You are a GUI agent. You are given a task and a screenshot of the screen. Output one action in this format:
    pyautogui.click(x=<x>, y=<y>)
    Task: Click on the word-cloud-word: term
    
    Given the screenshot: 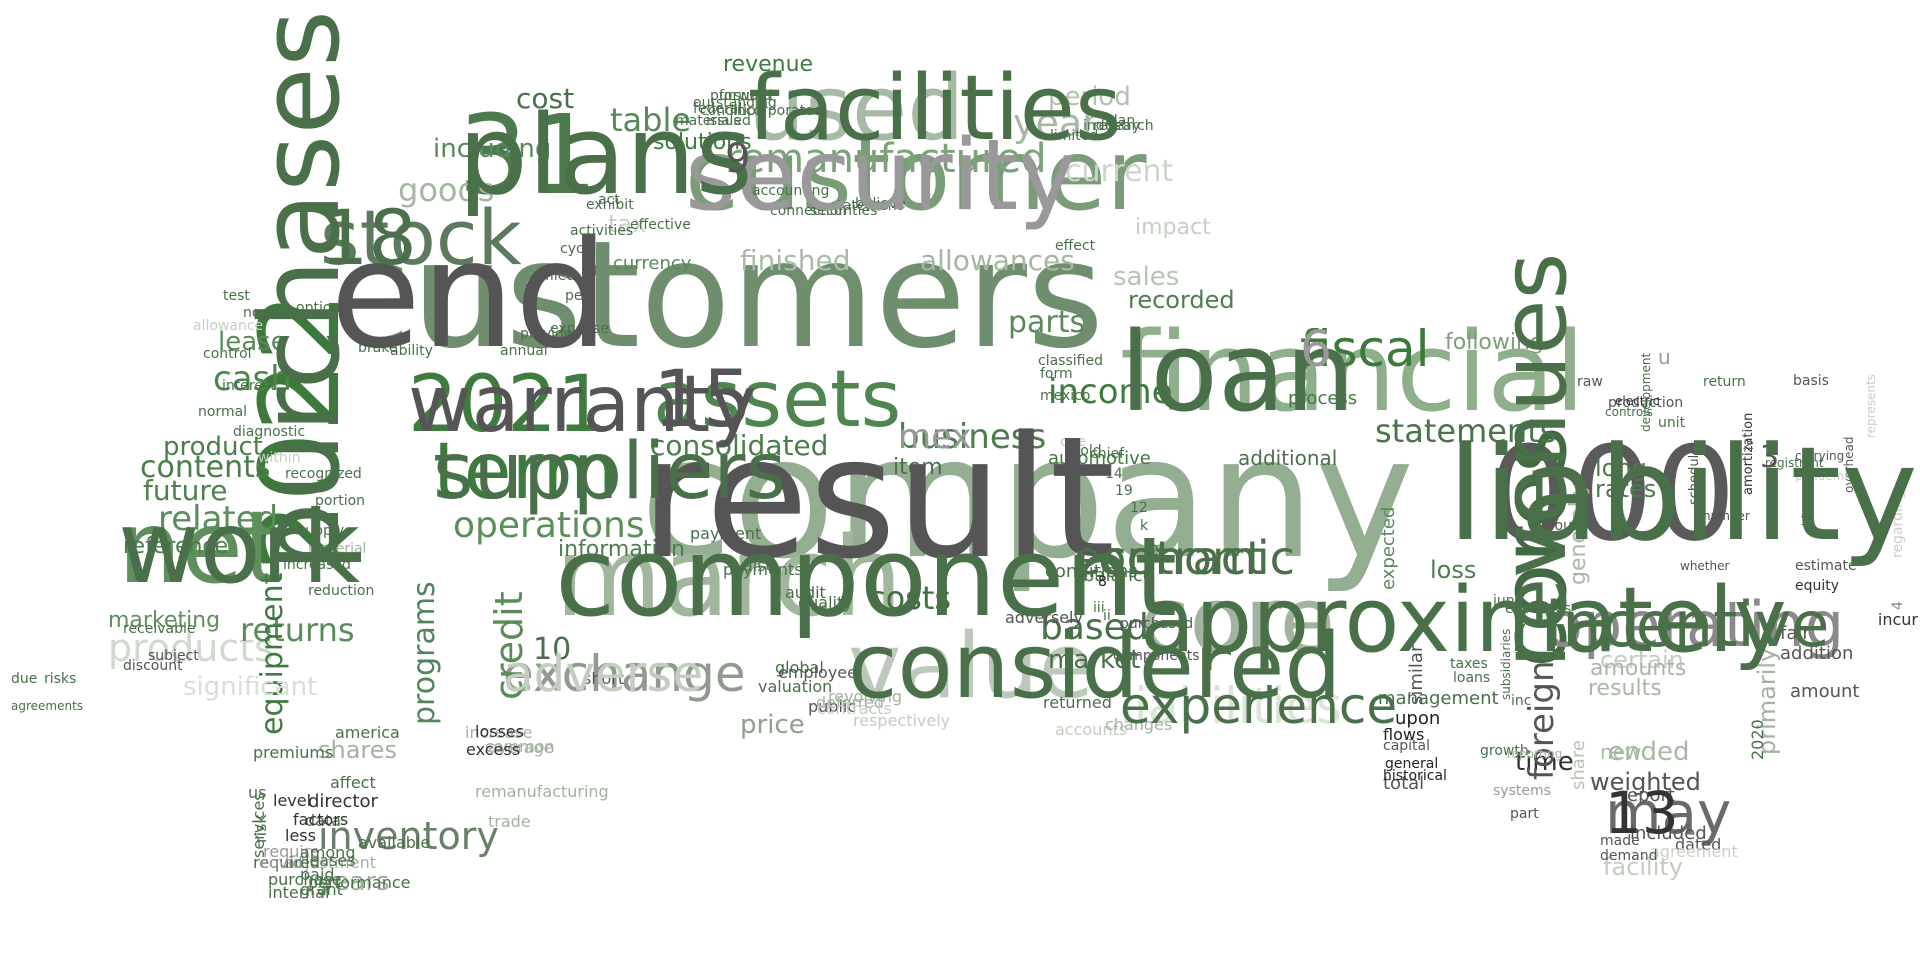 What is the action you would take?
    pyautogui.click(x=526, y=472)
    